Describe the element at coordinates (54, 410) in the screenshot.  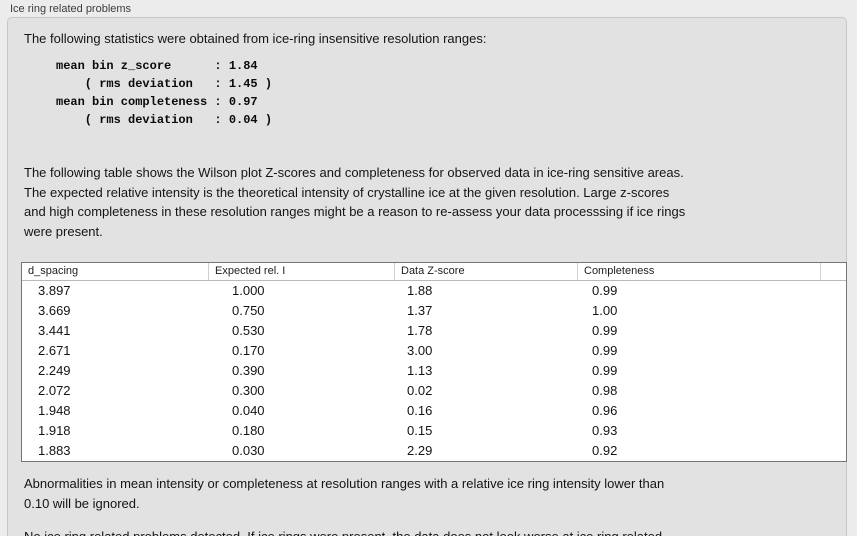
I see `cell-d-spacing: 1.948` at that location.